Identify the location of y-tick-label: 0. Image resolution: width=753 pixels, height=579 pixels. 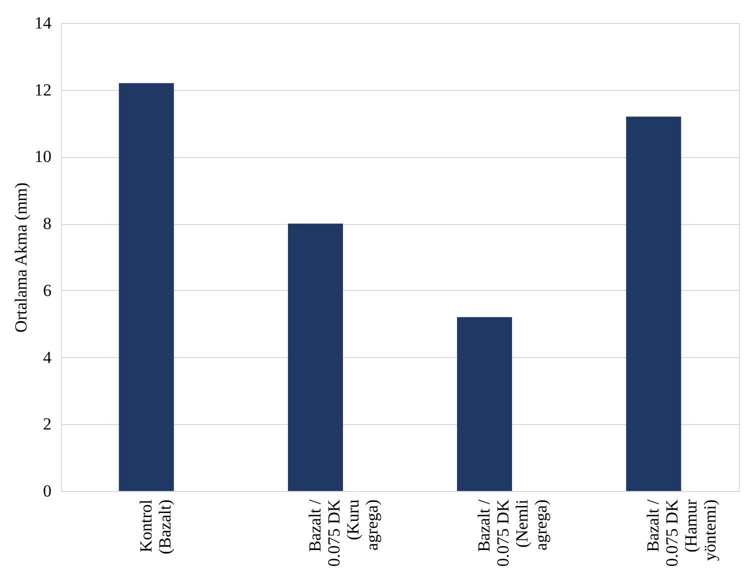
(47, 491).